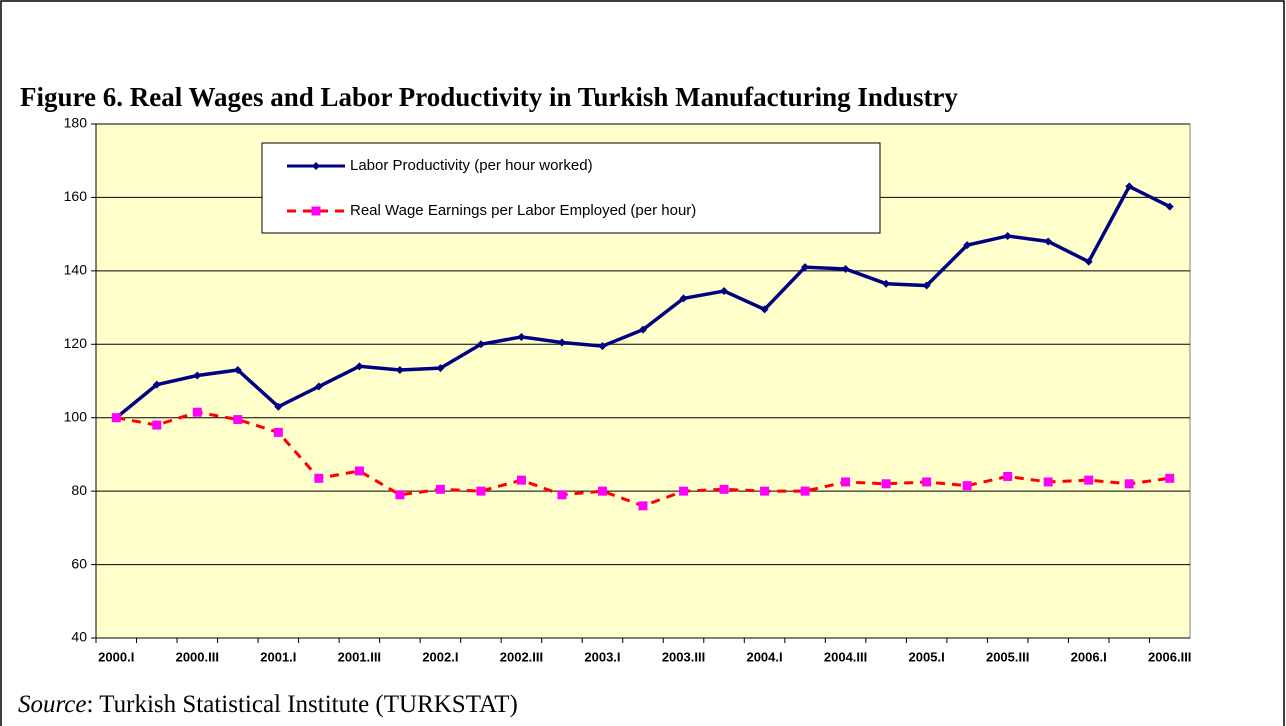  I want to click on x-tick-label: 2000.III, so click(197, 656).